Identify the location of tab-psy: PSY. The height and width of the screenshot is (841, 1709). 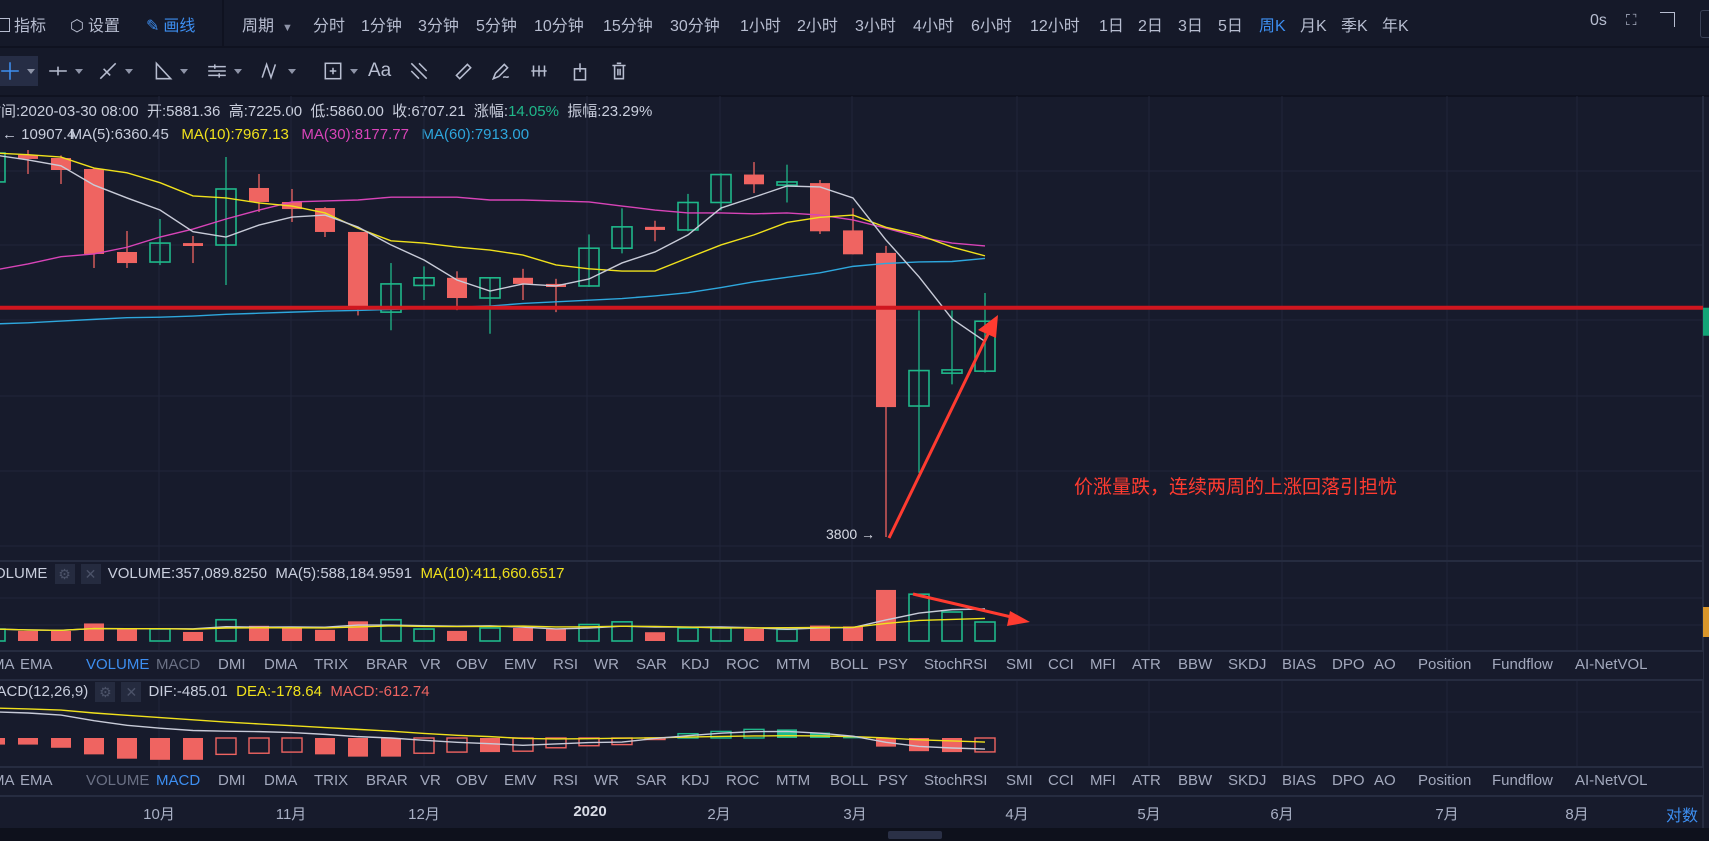
(893, 780).